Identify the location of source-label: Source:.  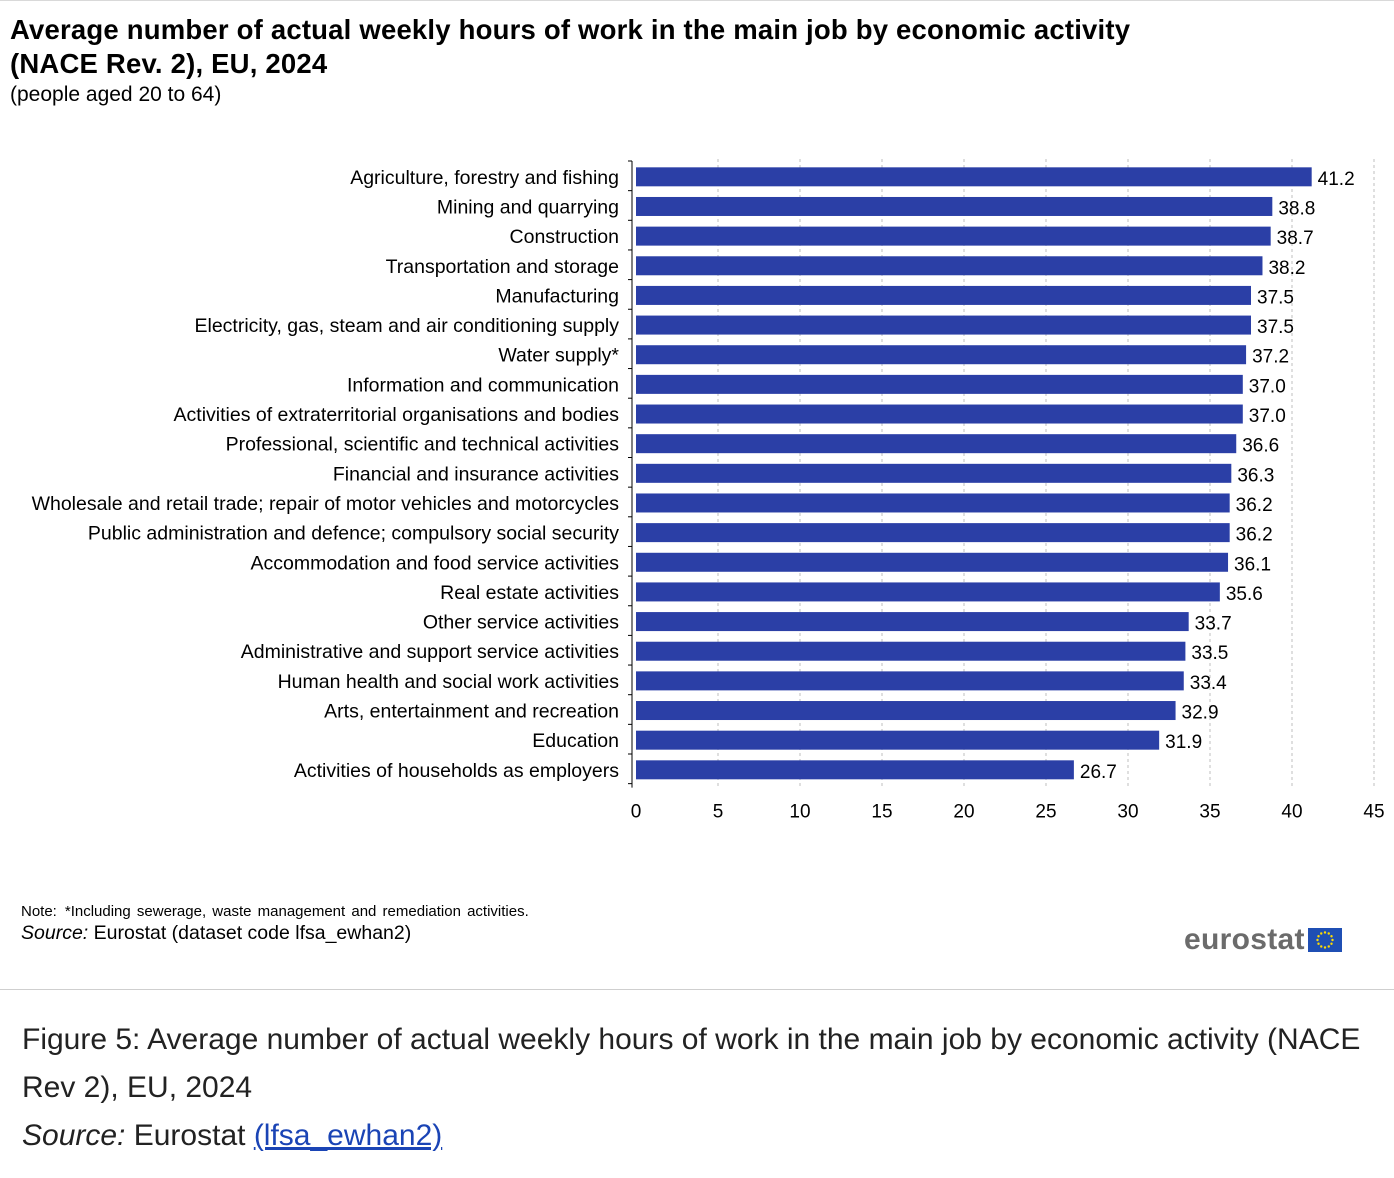
(55, 933).